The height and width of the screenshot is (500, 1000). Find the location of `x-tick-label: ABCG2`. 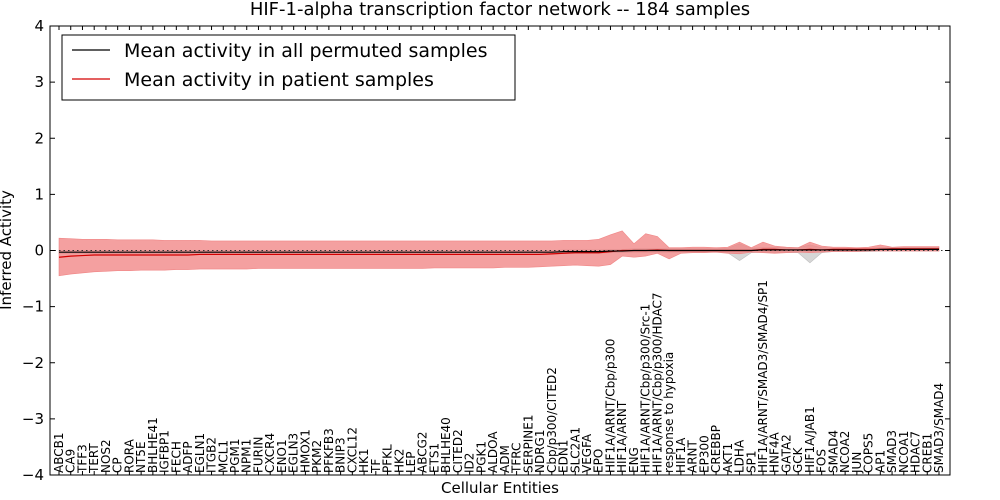

x-tick-label: ABCG2 is located at coordinates (423, 452).